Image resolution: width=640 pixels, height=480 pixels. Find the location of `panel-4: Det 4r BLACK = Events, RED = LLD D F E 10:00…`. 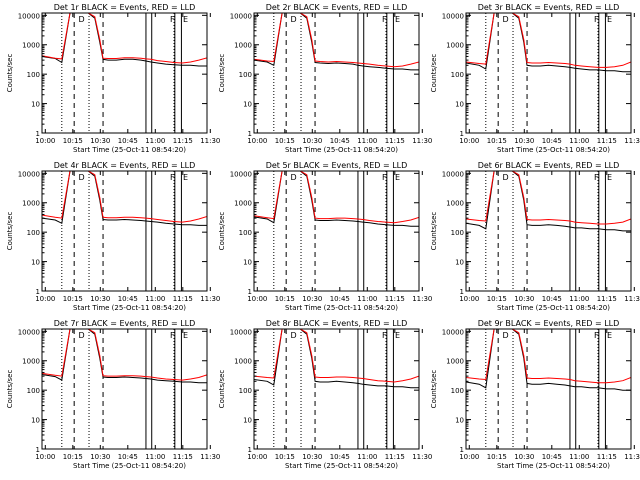

panel-4: Det 4r BLACK = Events, RED = LLD D F E 10:00… is located at coordinates (113, 236).